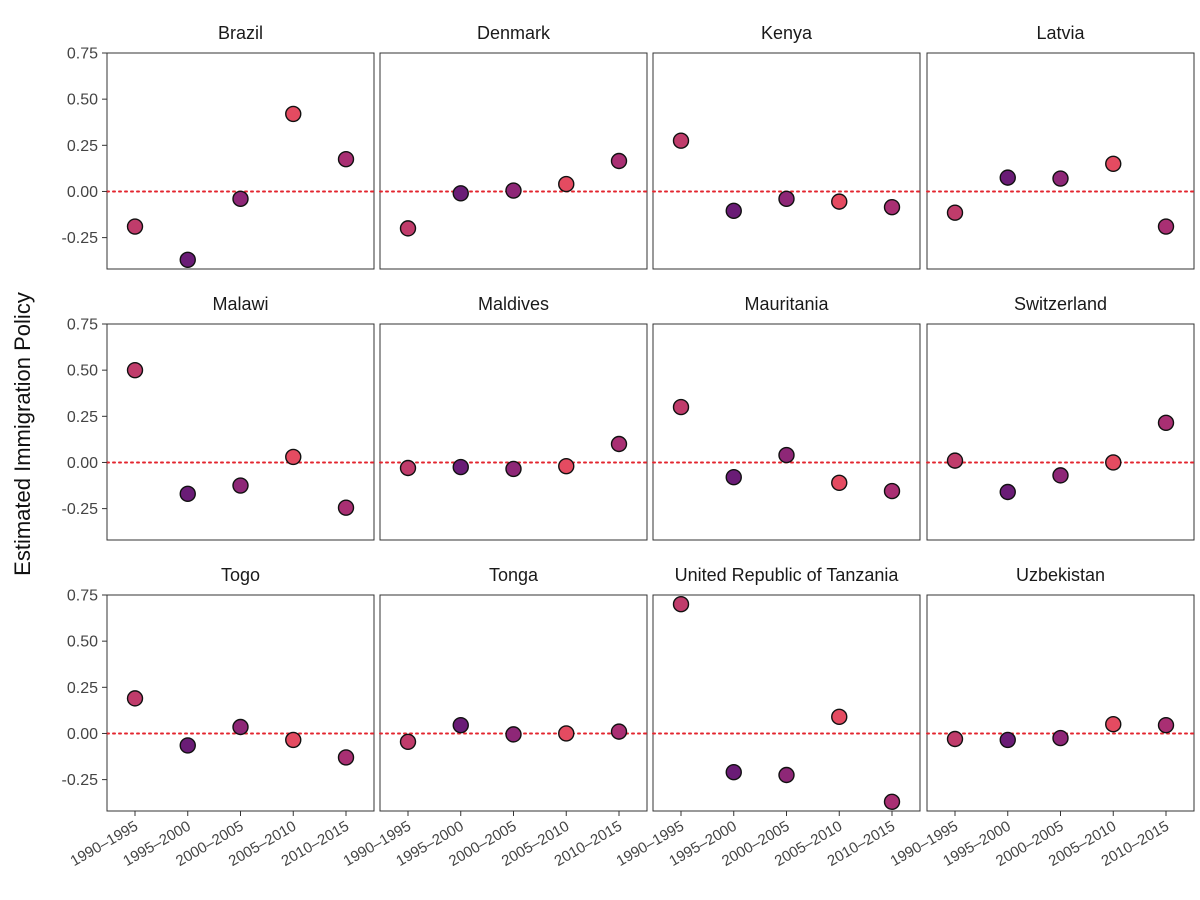  What do you see at coordinates (514, 575) in the screenshot?
I see `panel-title: Tonga` at bounding box center [514, 575].